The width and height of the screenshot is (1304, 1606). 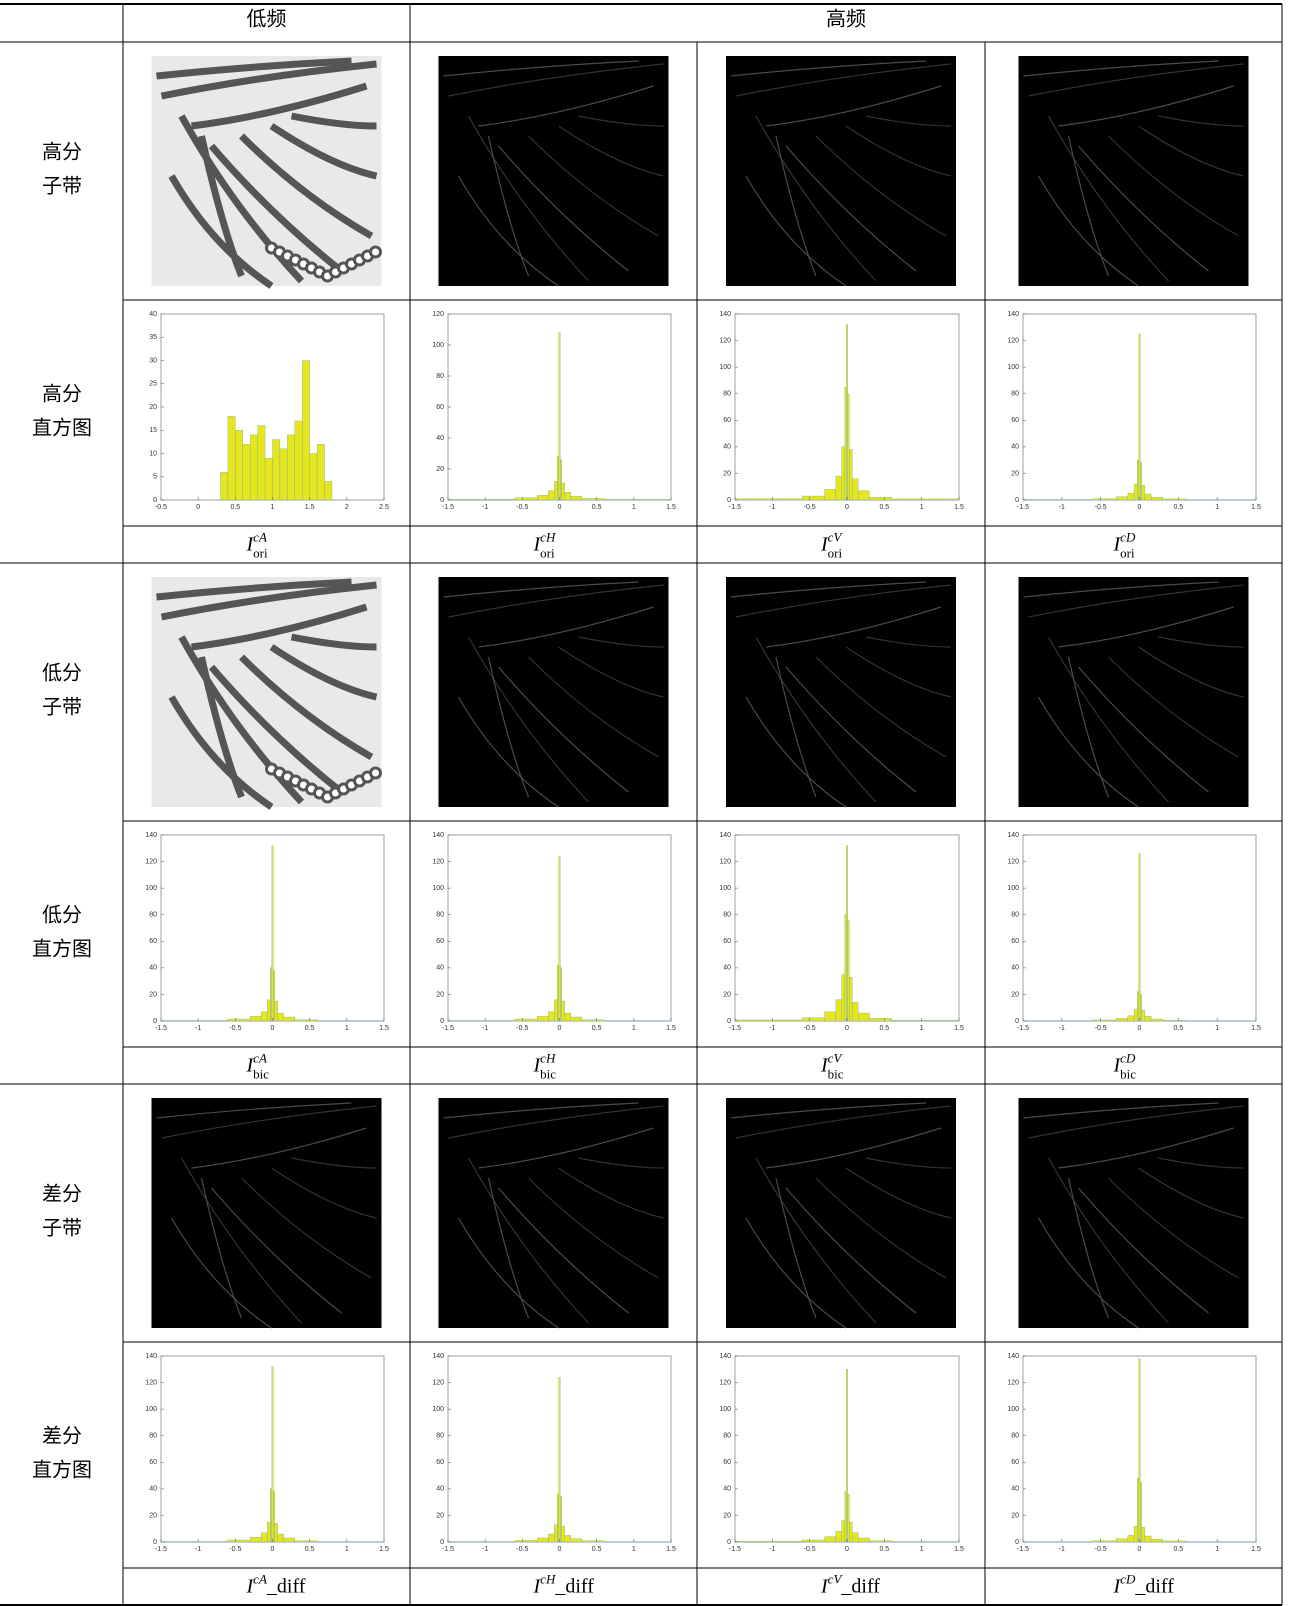 I want to click on caption-sup: cH, so click(x=548, y=537).